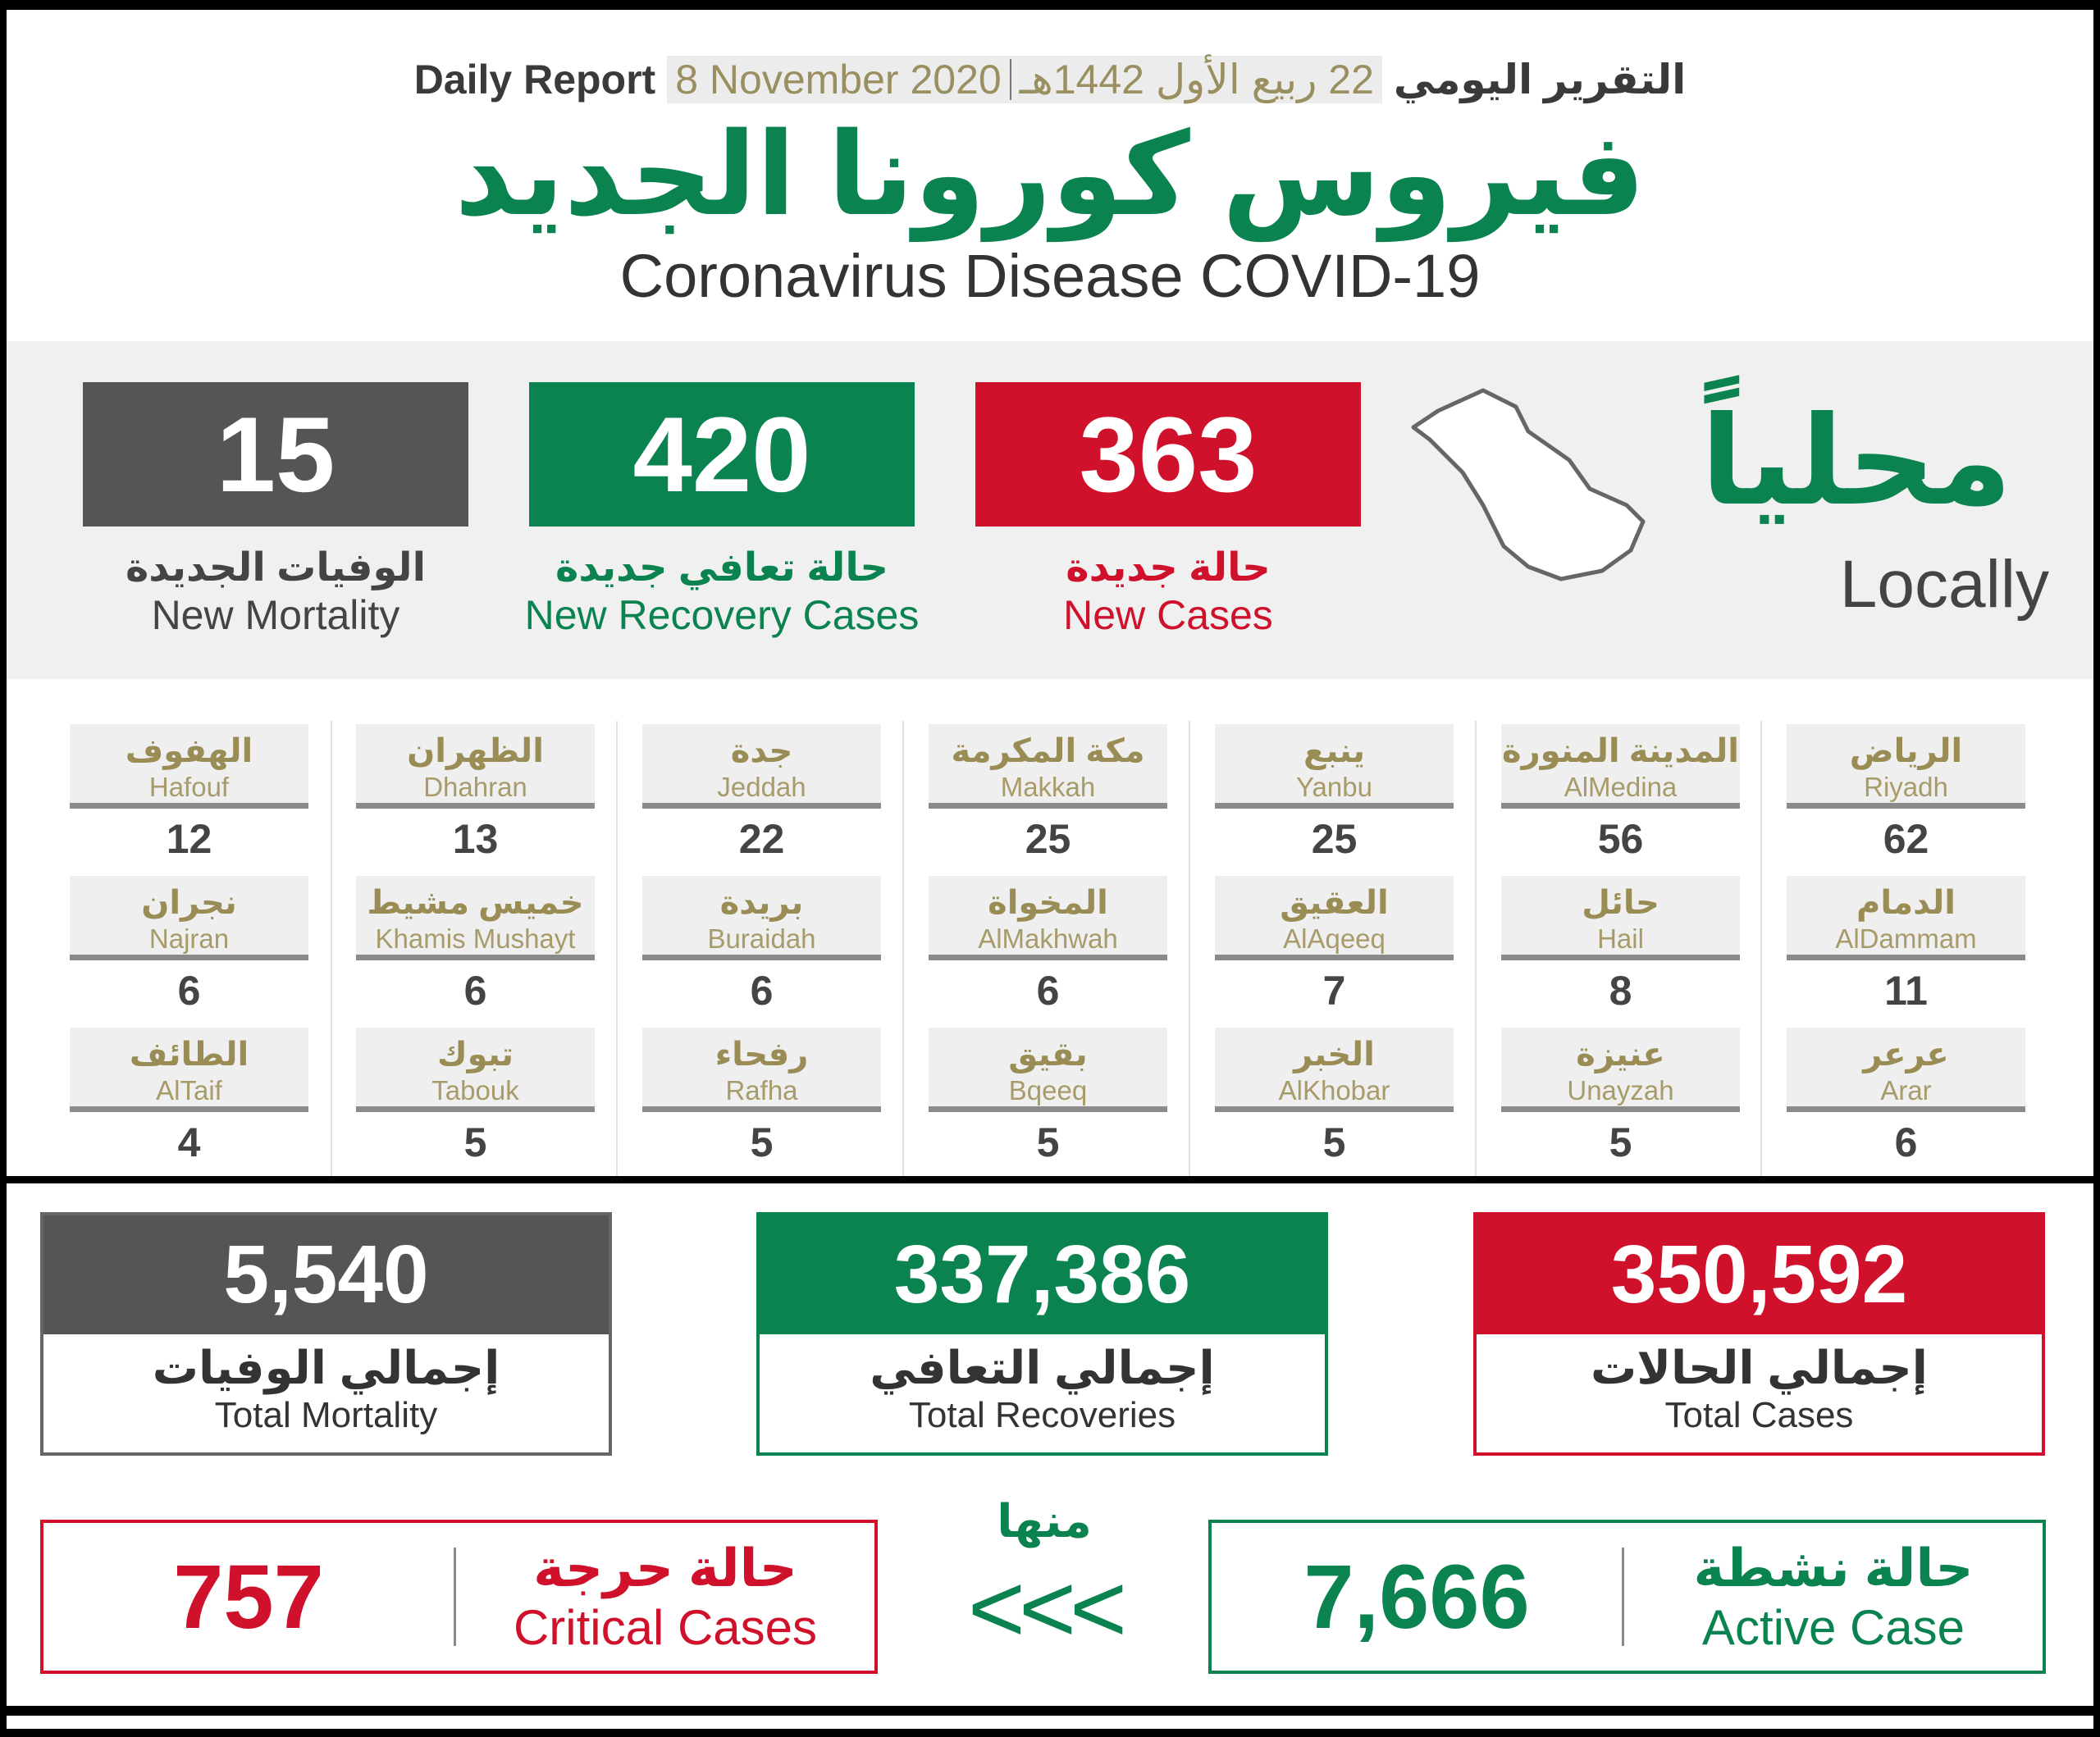 This screenshot has height=1737, width=2100. I want to click on city-name-en: Tabouk, so click(475, 1090).